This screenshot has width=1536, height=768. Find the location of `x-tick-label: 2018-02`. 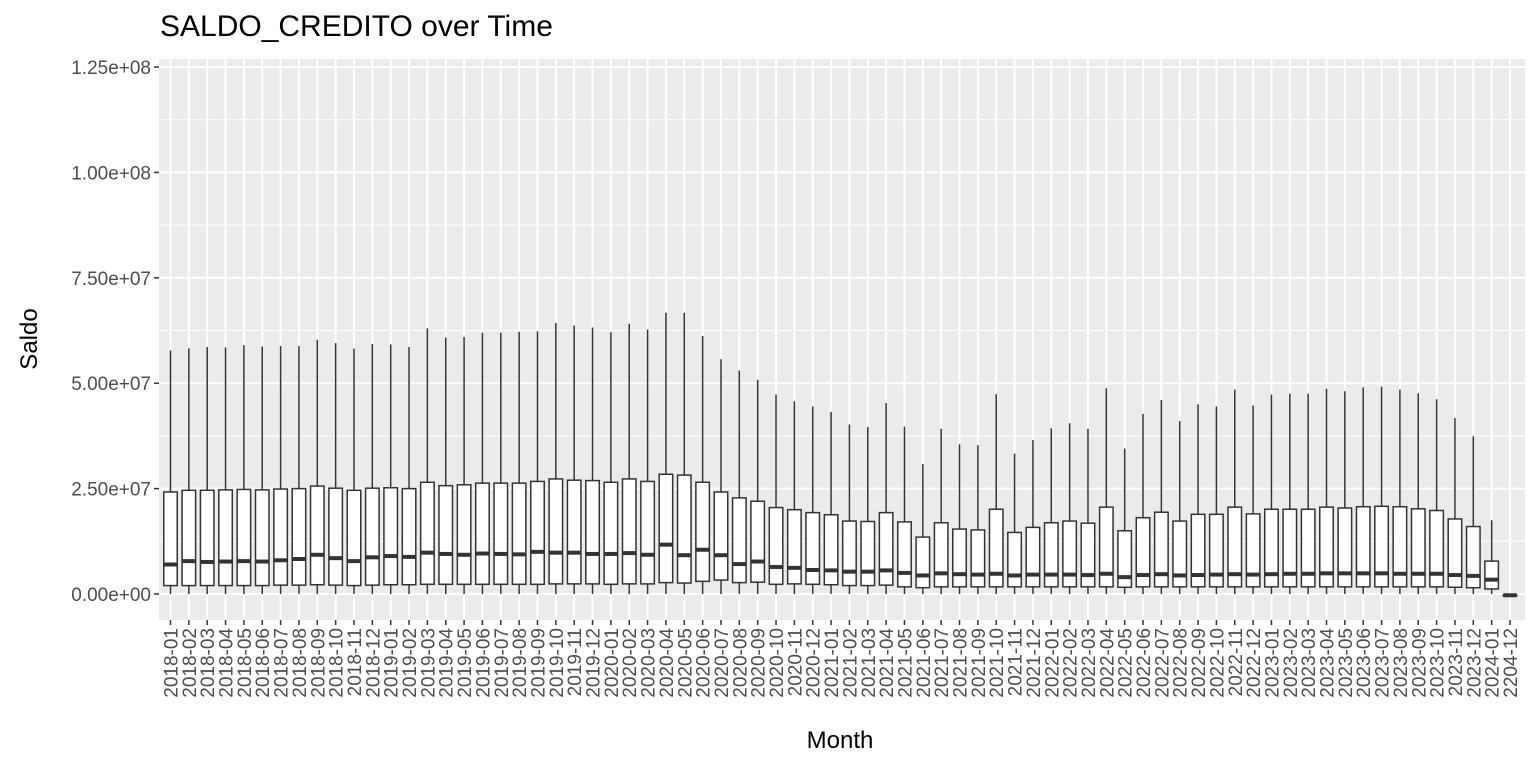

x-tick-label: 2018-02 is located at coordinates (190, 663).